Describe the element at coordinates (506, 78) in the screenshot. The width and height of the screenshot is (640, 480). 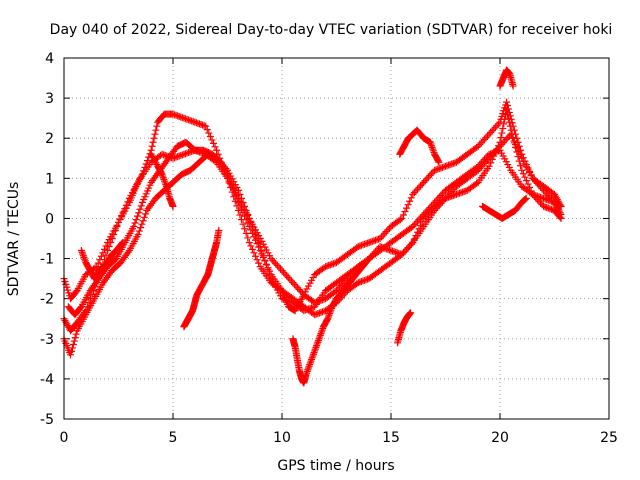
I see `series-fragment-h` at that location.